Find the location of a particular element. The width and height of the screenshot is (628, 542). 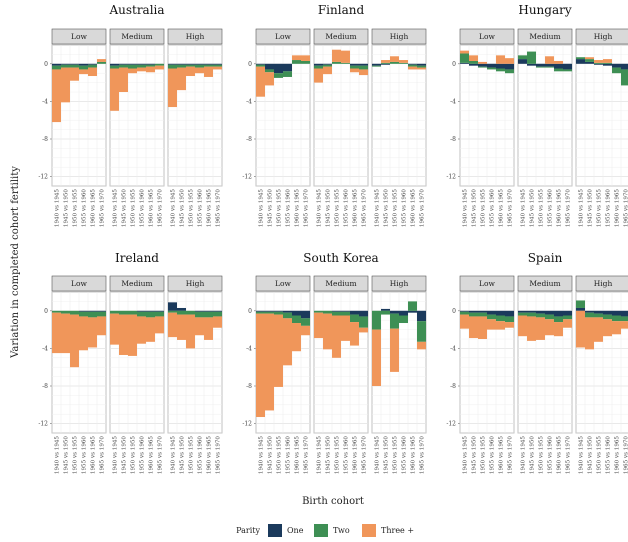

panel-title: Australia is located at coordinates (136, 10).